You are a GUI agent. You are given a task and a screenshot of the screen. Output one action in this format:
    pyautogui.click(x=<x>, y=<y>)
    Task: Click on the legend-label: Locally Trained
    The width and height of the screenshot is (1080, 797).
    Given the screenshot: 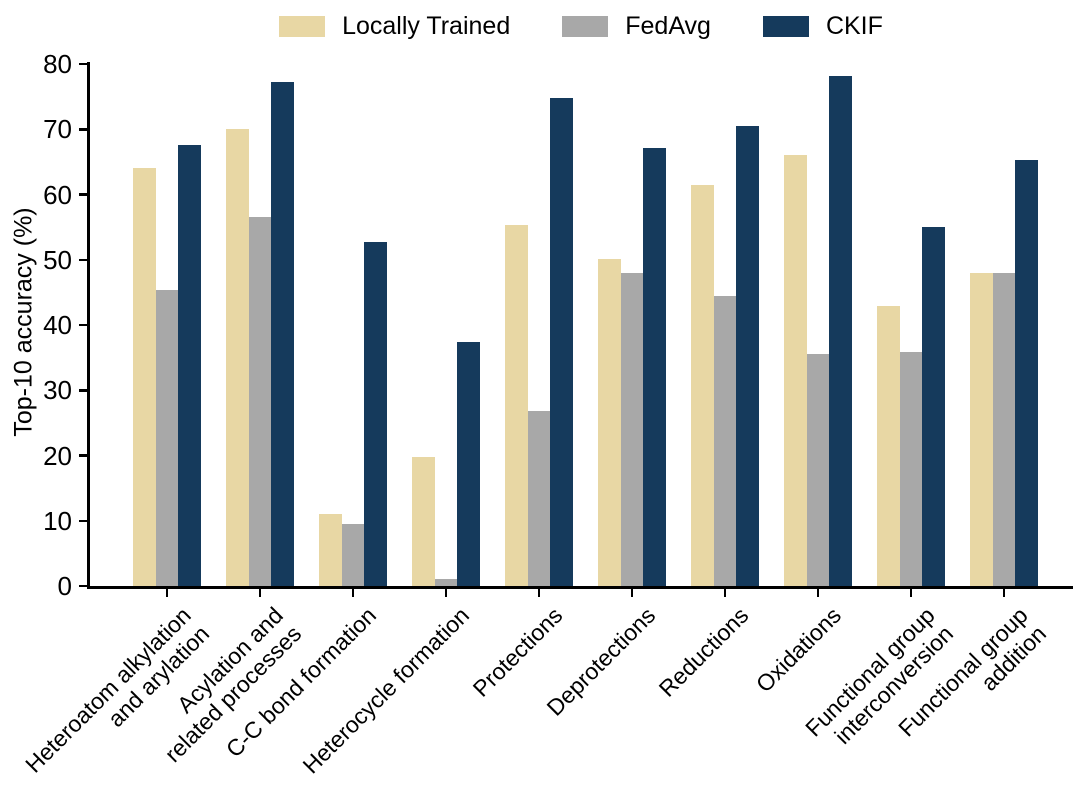 What is the action you would take?
    pyautogui.click(x=426, y=26)
    